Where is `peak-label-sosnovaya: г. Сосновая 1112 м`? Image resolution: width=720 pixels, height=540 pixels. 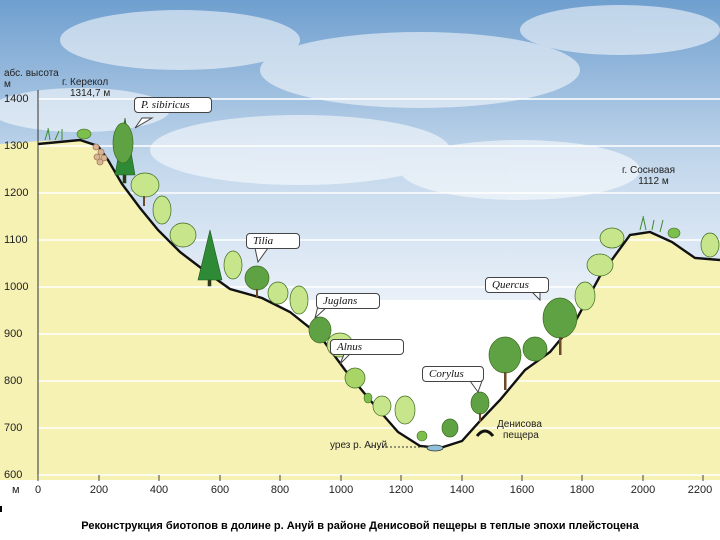
peak-label-sosnovaya: г. Сосновая 1112 м is located at coordinates (648, 176).